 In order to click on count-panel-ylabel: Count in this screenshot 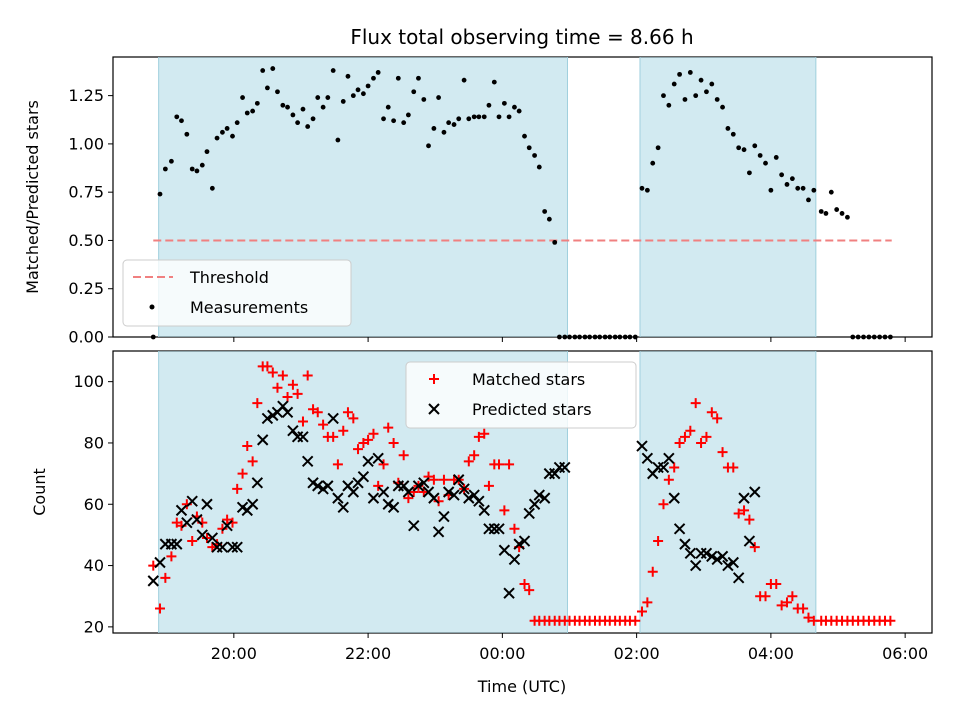, I will do `click(39, 492)`.